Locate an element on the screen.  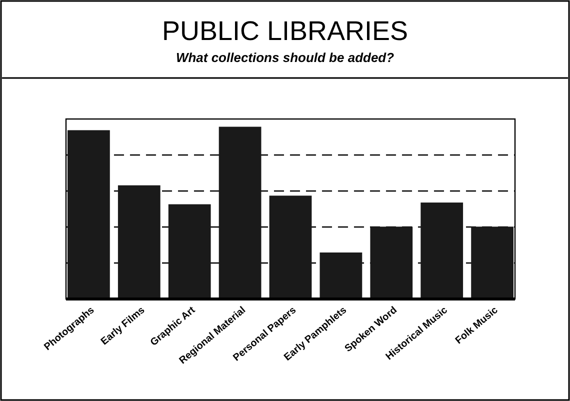
chart-subtitle: What collections should be added? is located at coordinates (285, 57).